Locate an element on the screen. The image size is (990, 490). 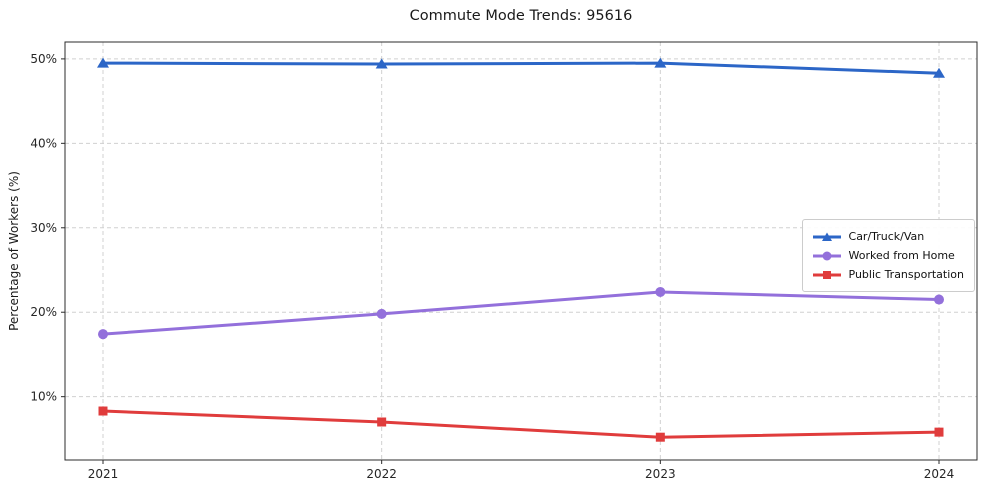
y-tick-label: 10% is located at coordinates (43, 397).